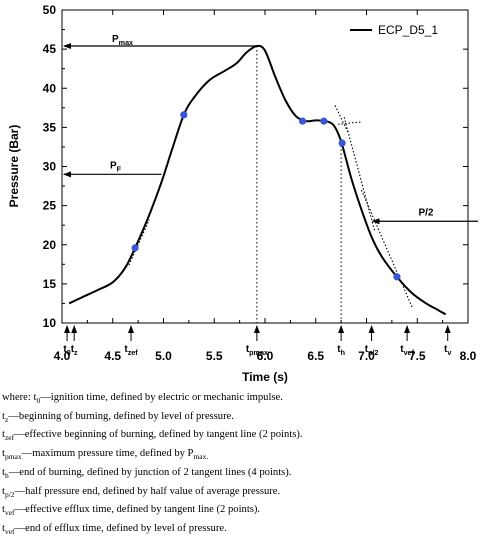  What do you see at coordinates (13, 457) in the screenshot?
I see `definition-symbol-sub: pmax` at bounding box center [13, 457].